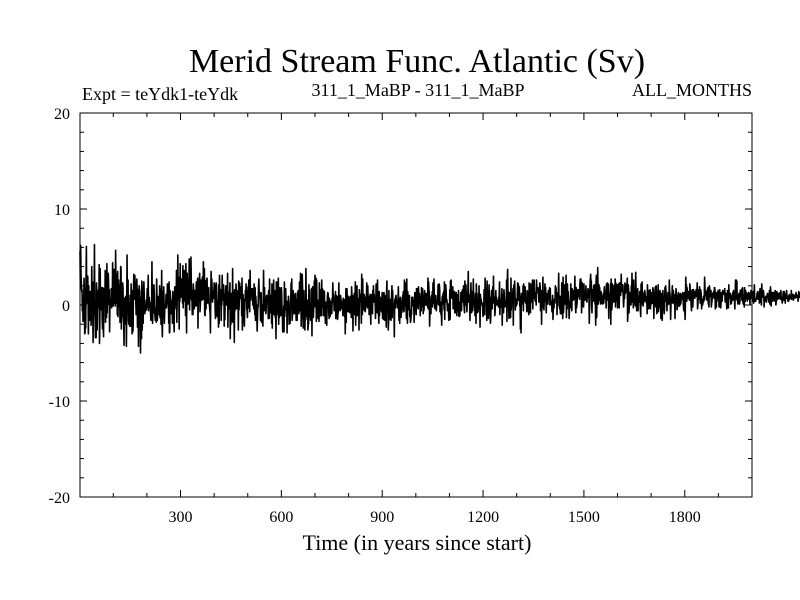 This screenshot has height=600, width=800. What do you see at coordinates (181, 517) in the screenshot?
I see `x-tick-label: 300` at bounding box center [181, 517].